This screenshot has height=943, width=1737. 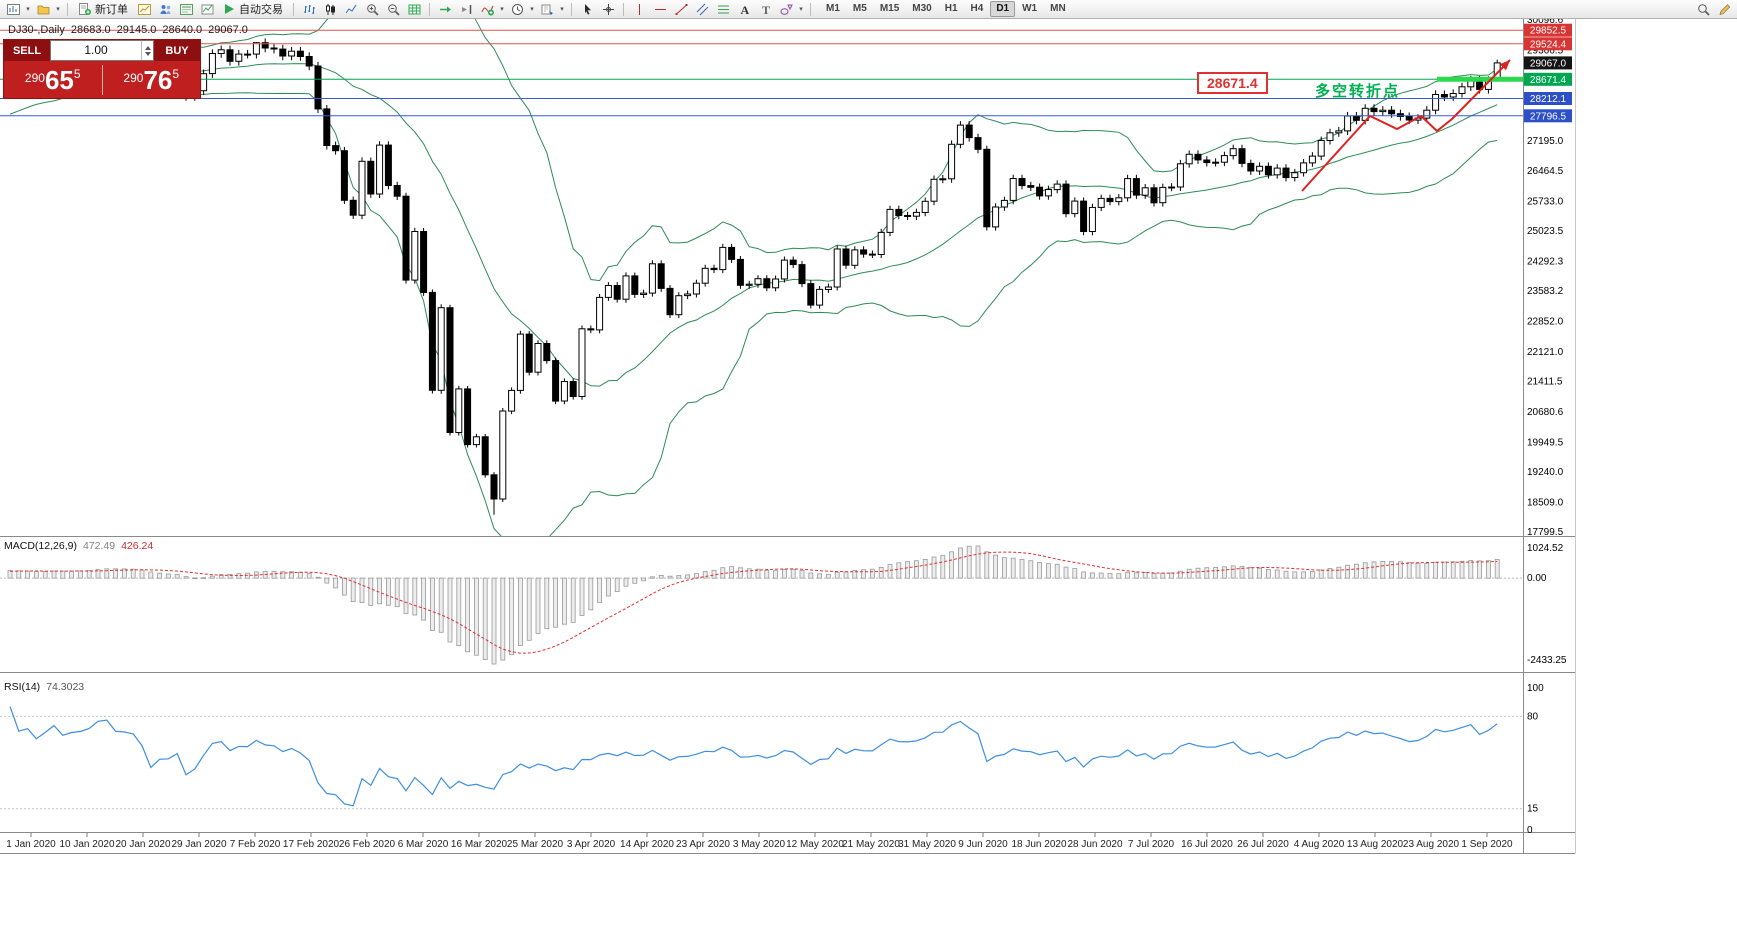 What do you see at coordinates (702, 9) in the screenshot?
I see `channel-tool-icon` at bounding box center [702, 9].